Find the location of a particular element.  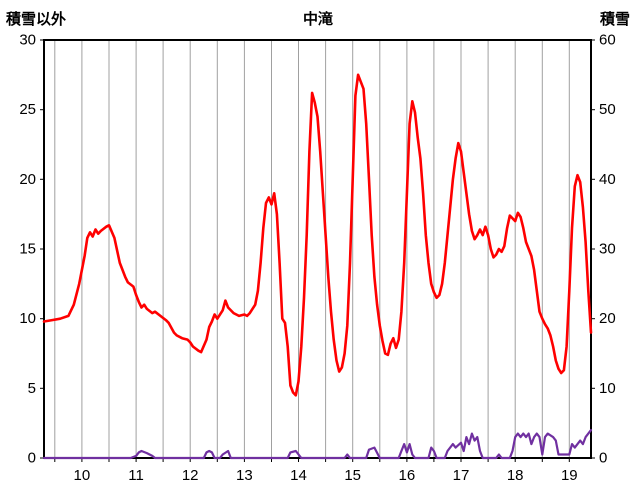

x-axis-tick-label: 11 is located at coordinates (136, 475).